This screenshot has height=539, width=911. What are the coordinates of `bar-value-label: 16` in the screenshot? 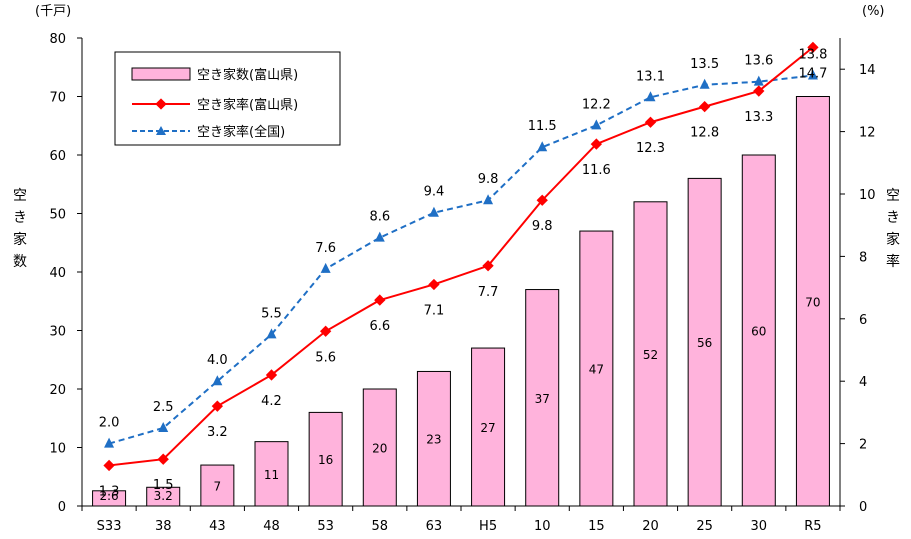 It's located at (325, 460).